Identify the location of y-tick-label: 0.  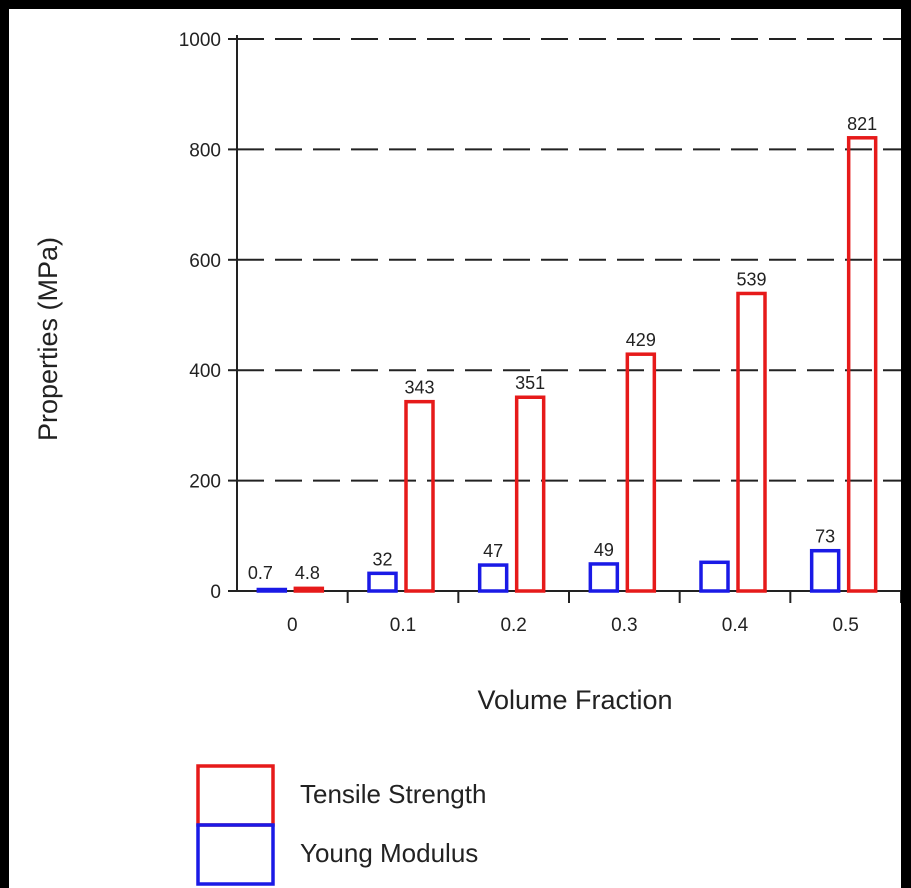
(215, 592).